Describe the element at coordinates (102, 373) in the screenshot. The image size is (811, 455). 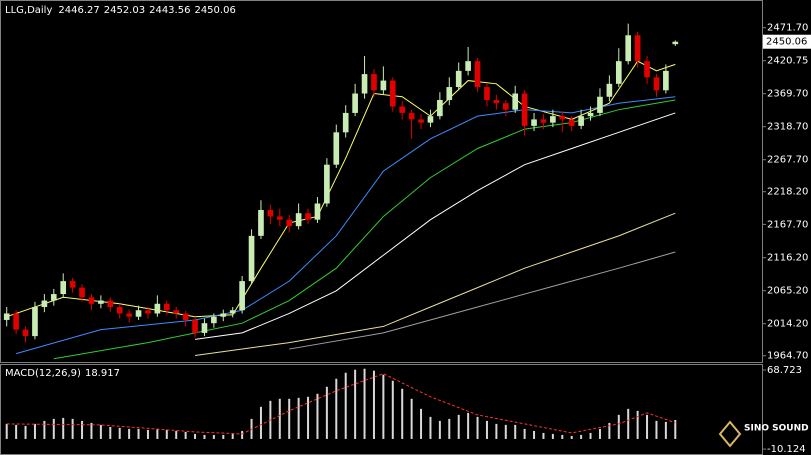
I see `macd-value: 18.917` at that location.